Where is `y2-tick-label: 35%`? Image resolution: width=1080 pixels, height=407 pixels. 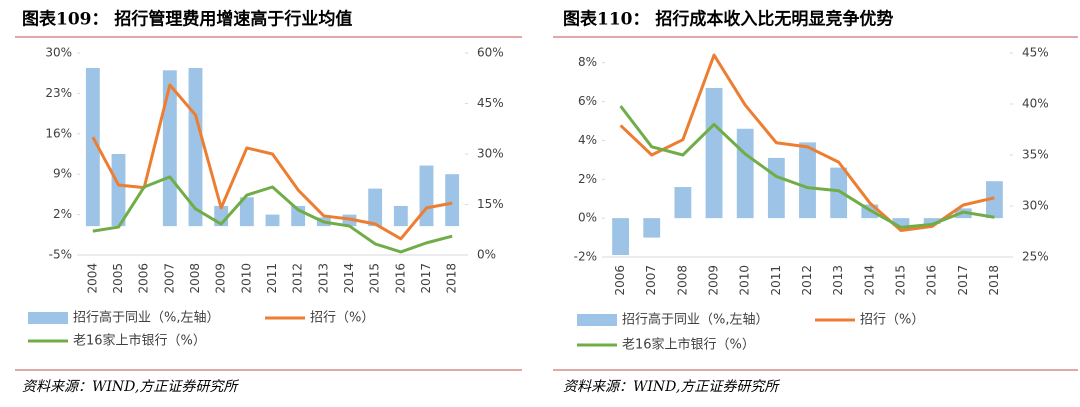
y2-tick-label: 35% is located at coordinates (1035, 155).